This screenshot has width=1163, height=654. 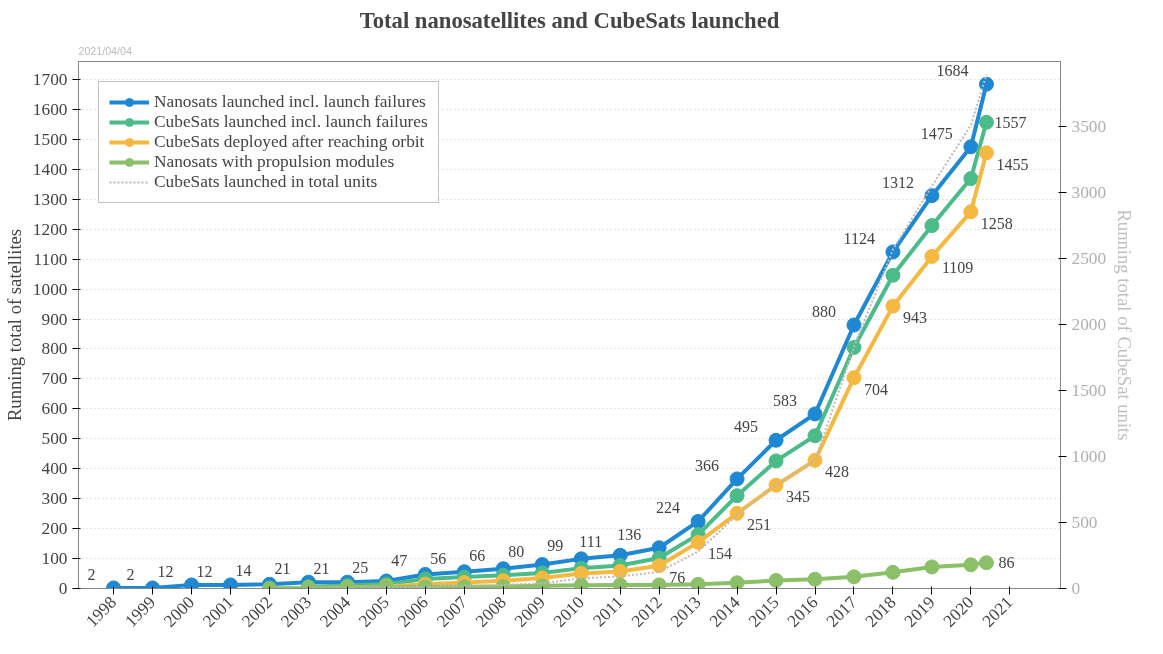 I want to click on data-label: 56, so click(x=438, y=558).